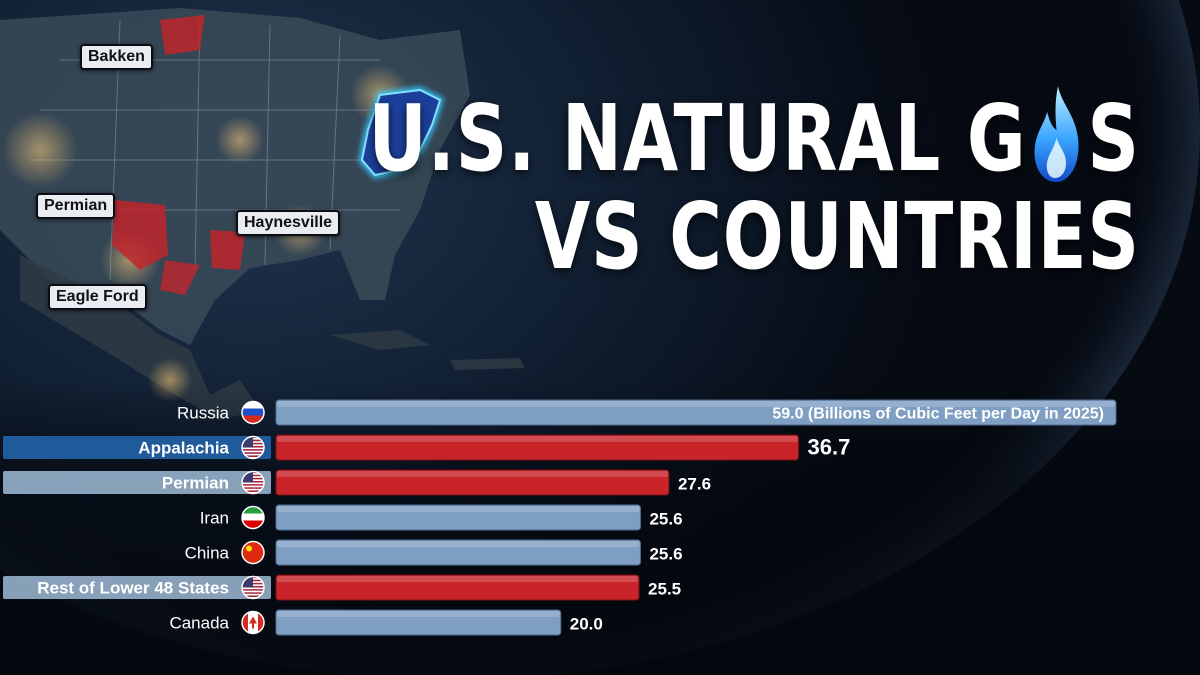 The width and height of the screenshot is (1200, 675). Describe the element at coordinates (665, 519) in the screenshot. I see `value-label-4: 25.6` at that location.